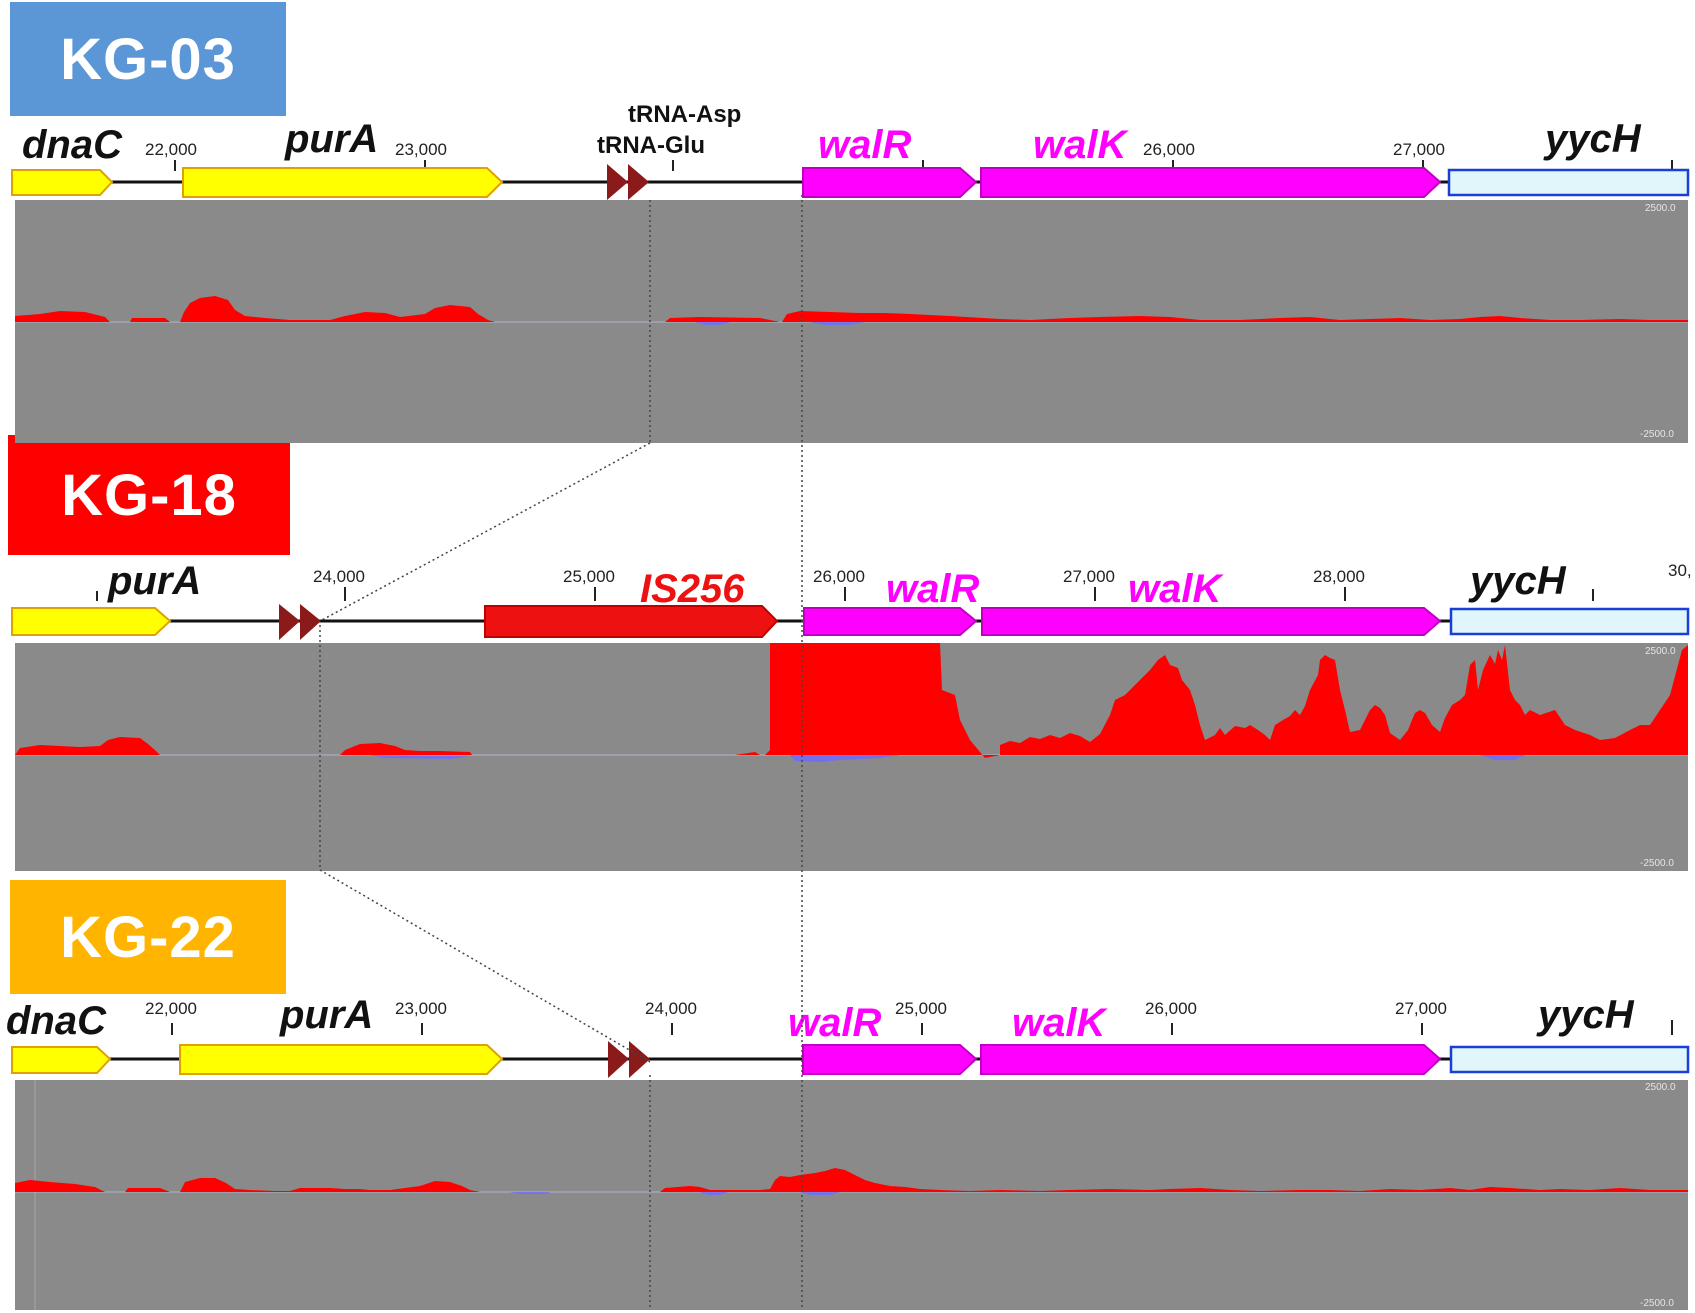 The width and height of the screenshot is (1695, 1313). What do you see at coordinates (1680, 570) in the screenshot?
I see `tick-label: 30,` at bounding box center [1680, 570].